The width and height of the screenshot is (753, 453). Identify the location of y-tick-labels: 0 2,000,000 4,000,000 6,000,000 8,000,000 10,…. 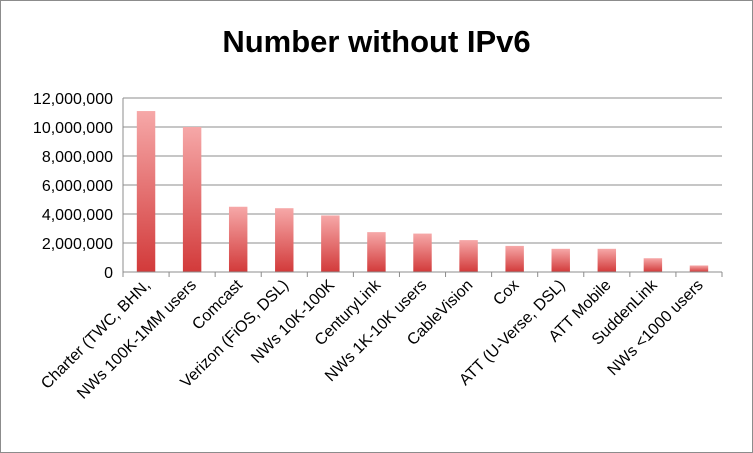
(73, 186).